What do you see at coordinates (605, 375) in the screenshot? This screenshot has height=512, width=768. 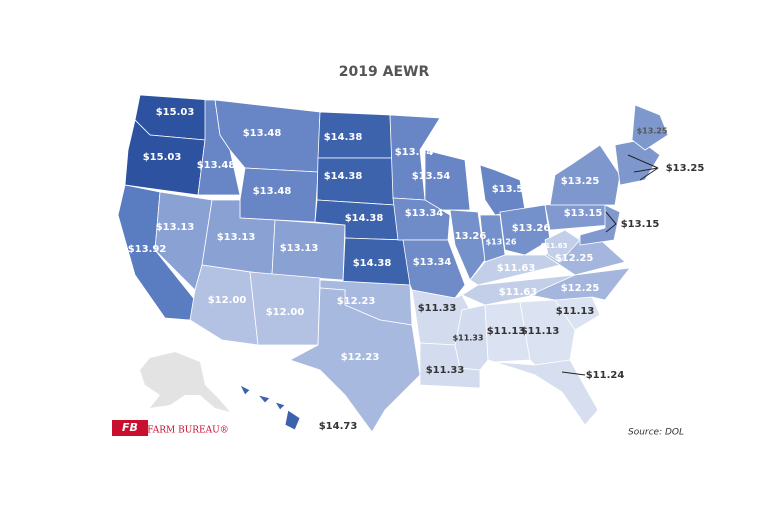 I see `state-label: $11.24` at bounding box center [605, 375].